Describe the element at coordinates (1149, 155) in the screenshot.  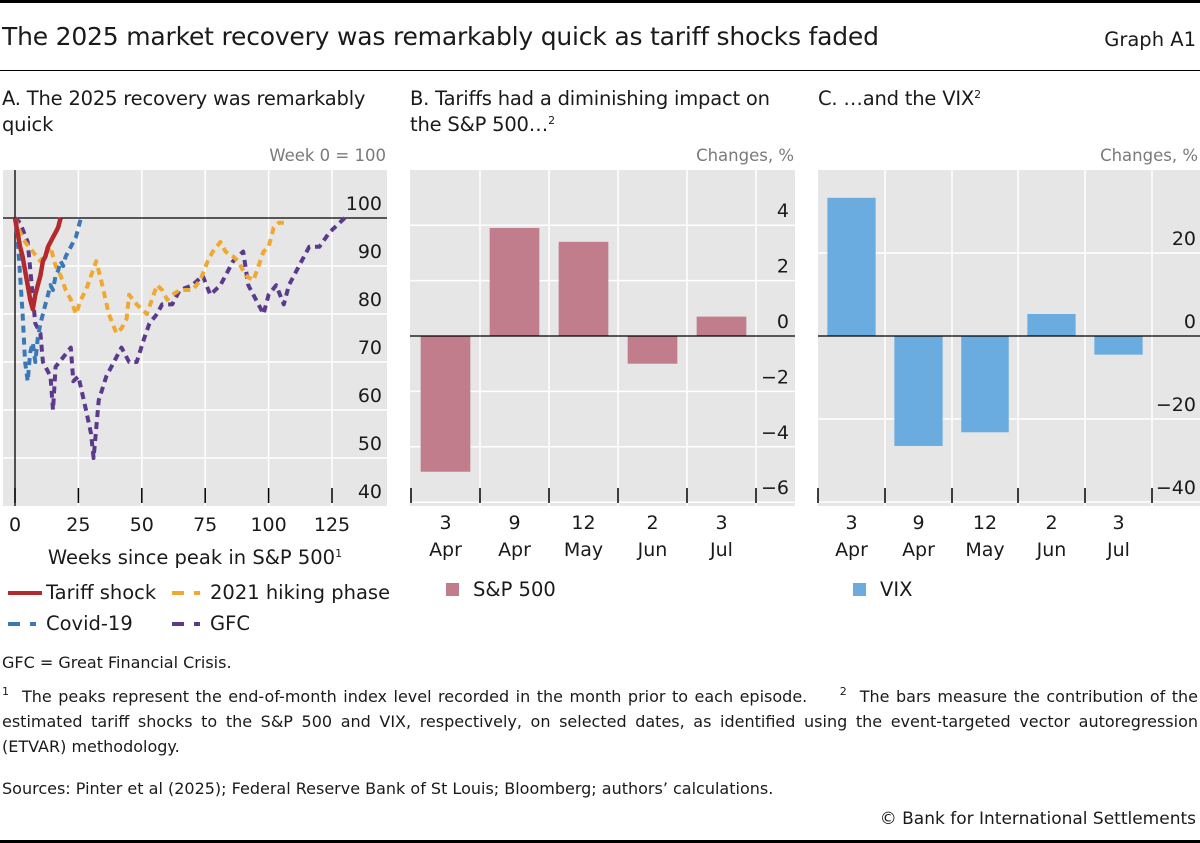
I see `panel-c-unit: Changes, %` at that location.